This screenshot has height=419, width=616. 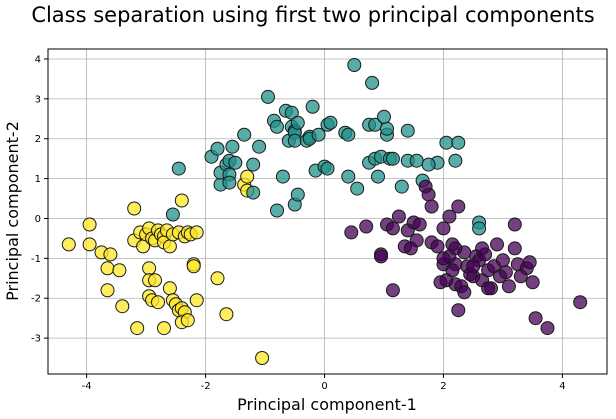 What do you see at coordinates (206, 386) in the screenshot?
I see `x-tick-label: -2` at bounding box center [206, 386].